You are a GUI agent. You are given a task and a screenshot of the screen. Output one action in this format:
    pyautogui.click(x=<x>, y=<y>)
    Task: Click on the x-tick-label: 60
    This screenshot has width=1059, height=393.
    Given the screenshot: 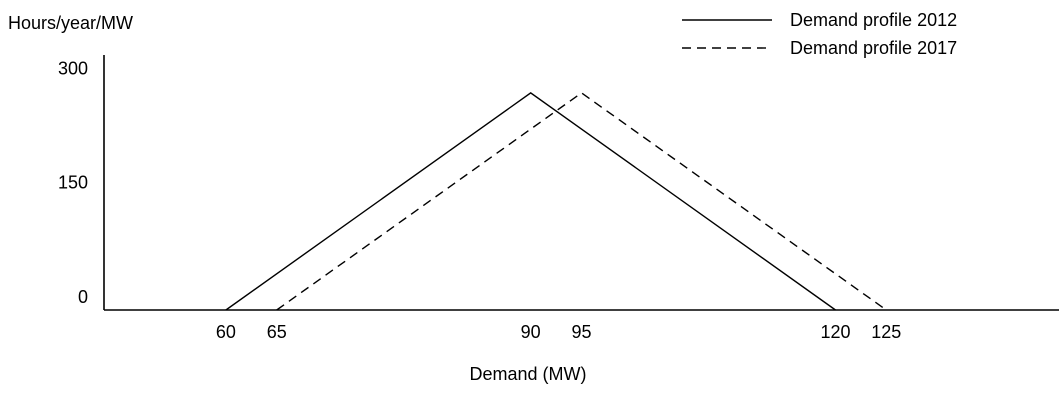 What is the action you would take?
    pyautogui.click(x=226, y=332)
    